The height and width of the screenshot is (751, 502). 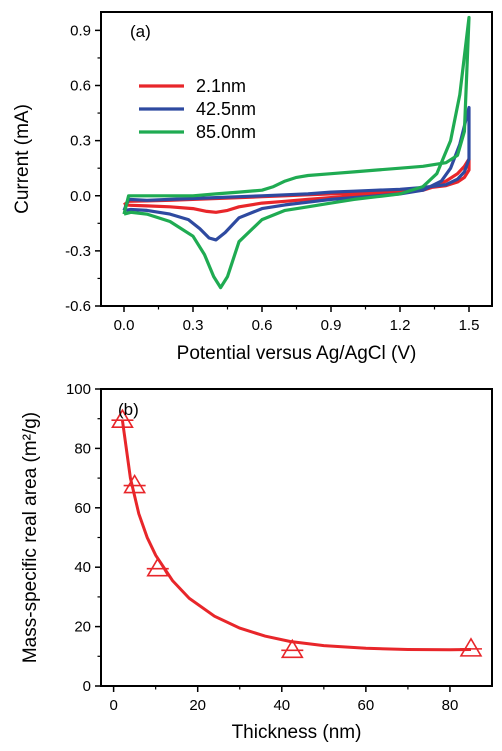 What do you see at coordinates (78, 306) in the screenshot?
I see `a-y-tick-label: -0.6` at bounding box center [78, 306].